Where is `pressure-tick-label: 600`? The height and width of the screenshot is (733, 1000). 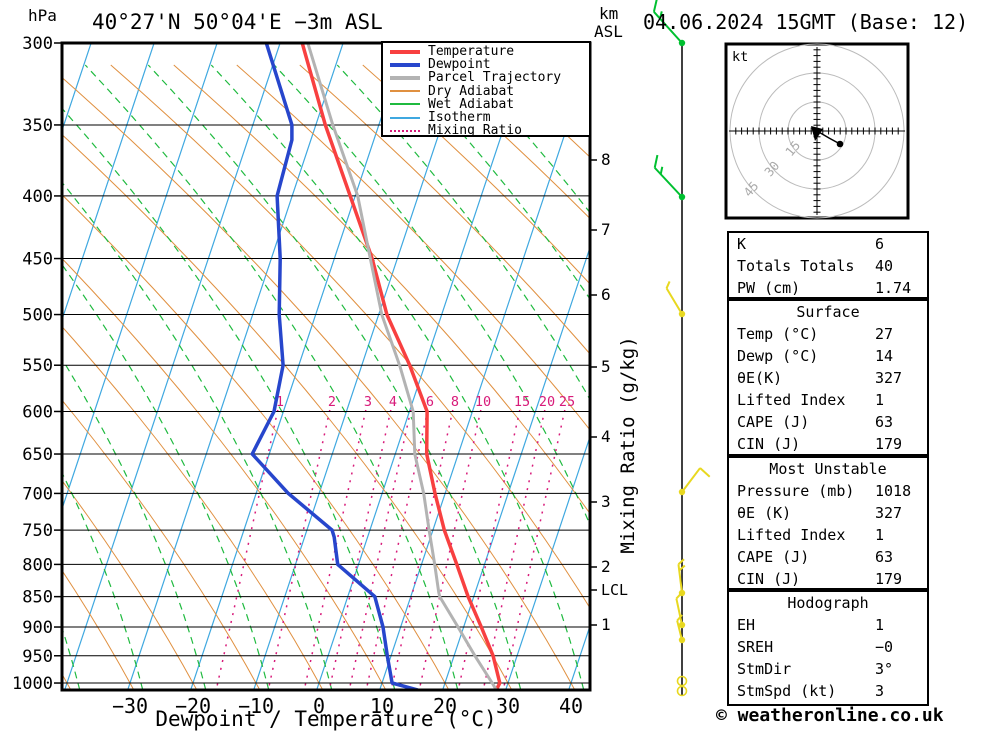 pressure-tick-label: 600 is located at coordinates (37, 412).